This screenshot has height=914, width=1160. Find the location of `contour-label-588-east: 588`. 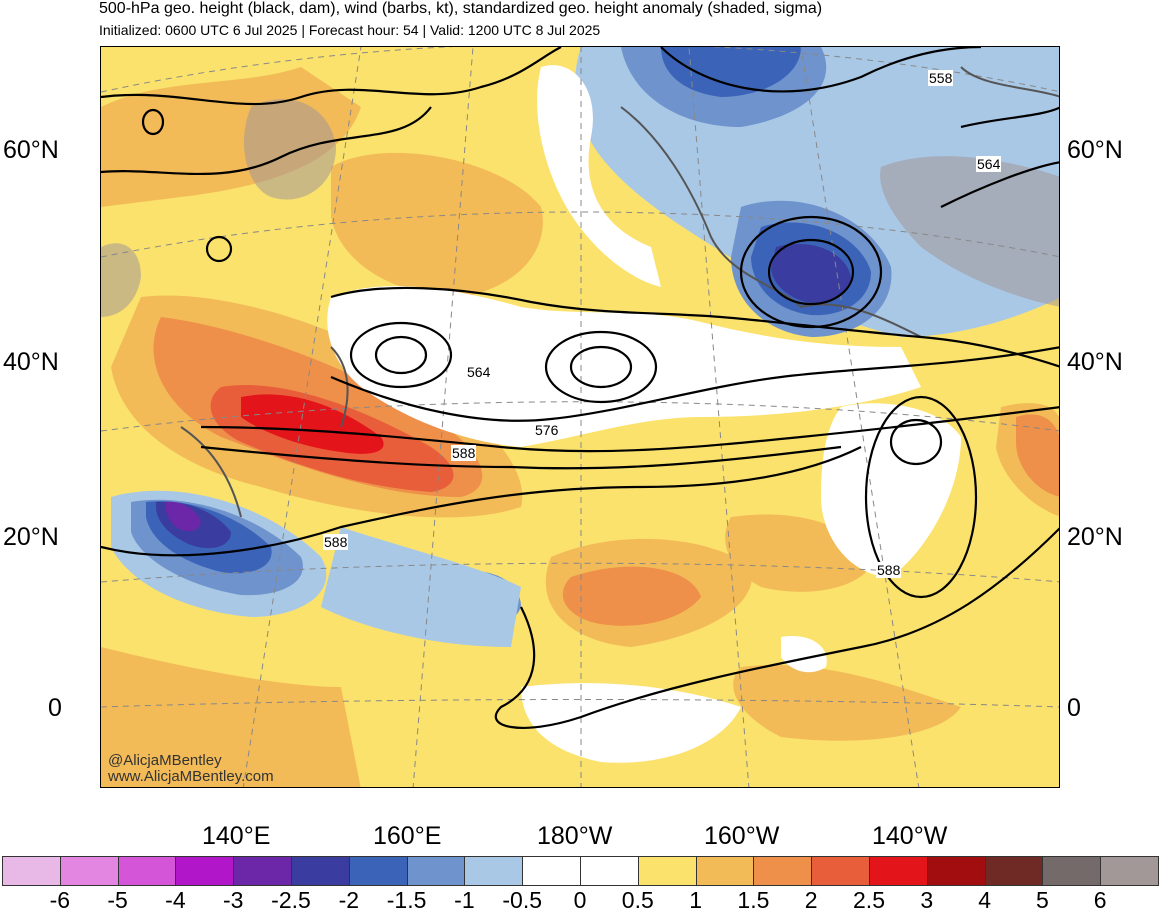

contour-label-588-east: 588 is located at coordinates (889, 570).